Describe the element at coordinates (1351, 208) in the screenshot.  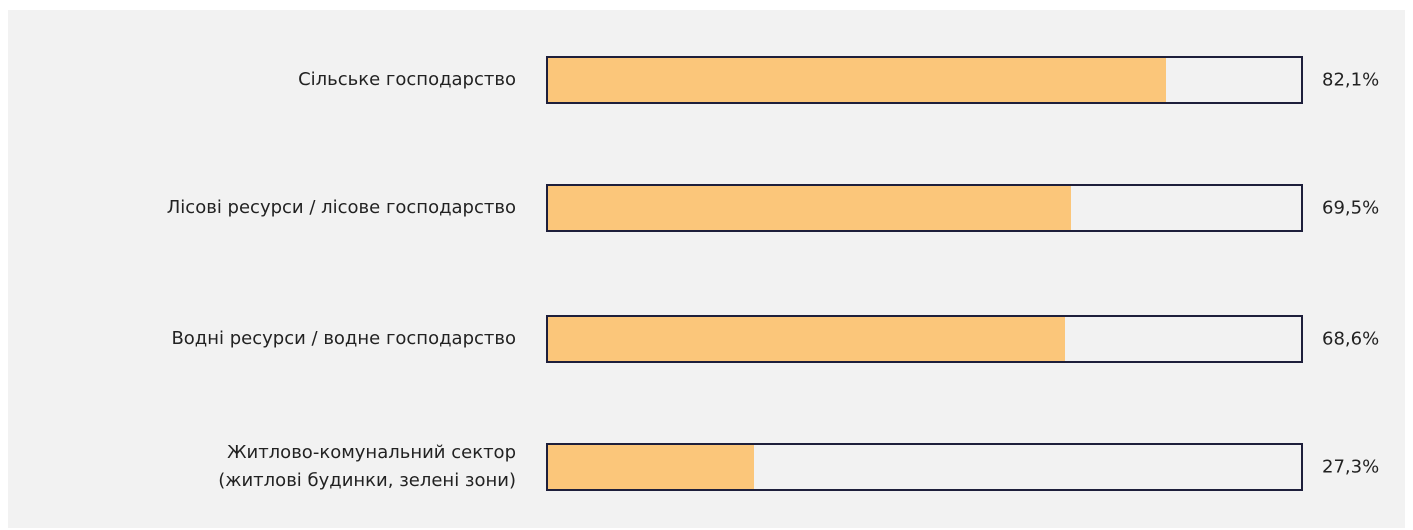
I see `value-label: 69,5%` at that location.